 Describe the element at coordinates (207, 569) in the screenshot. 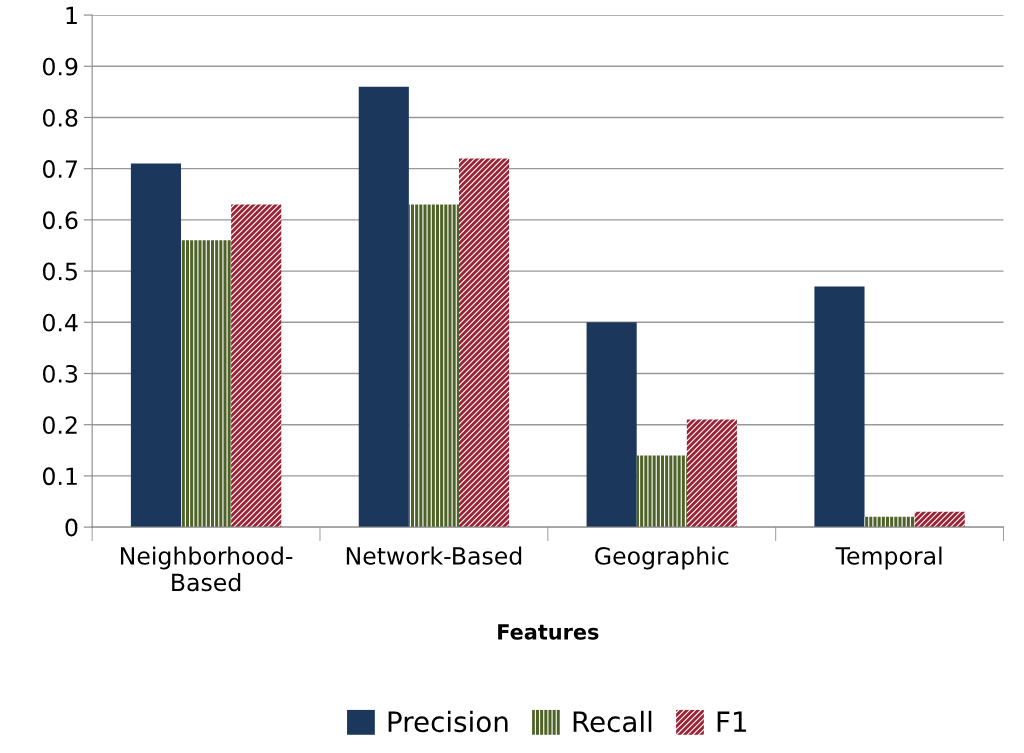

I see `x-tick-label: Neighborhood- Based` at that location.